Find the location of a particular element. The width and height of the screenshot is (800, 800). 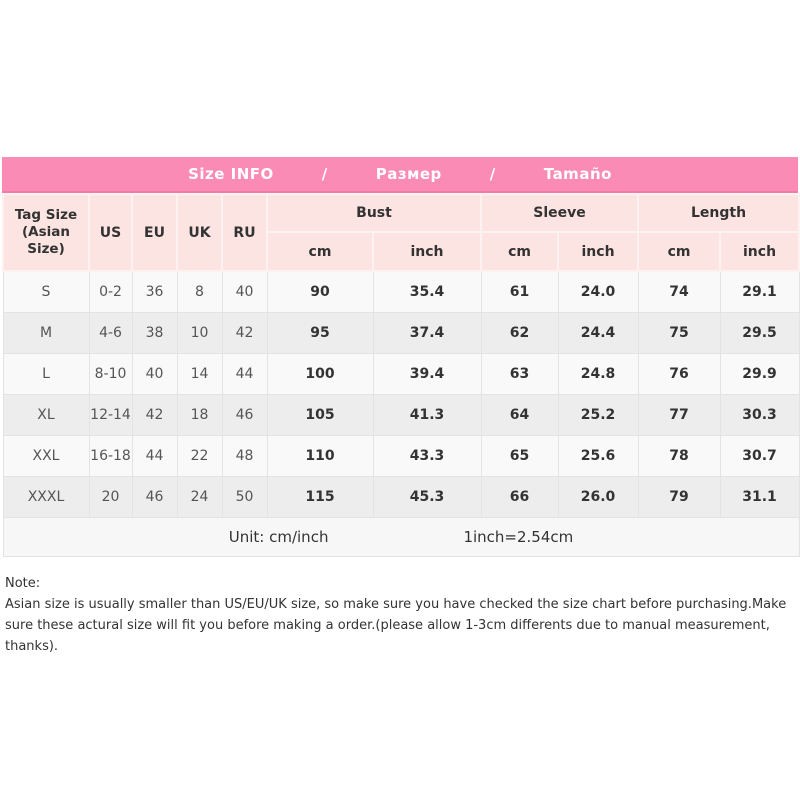

header-sleeve-inch: inch is located at coordinates (598, 251).